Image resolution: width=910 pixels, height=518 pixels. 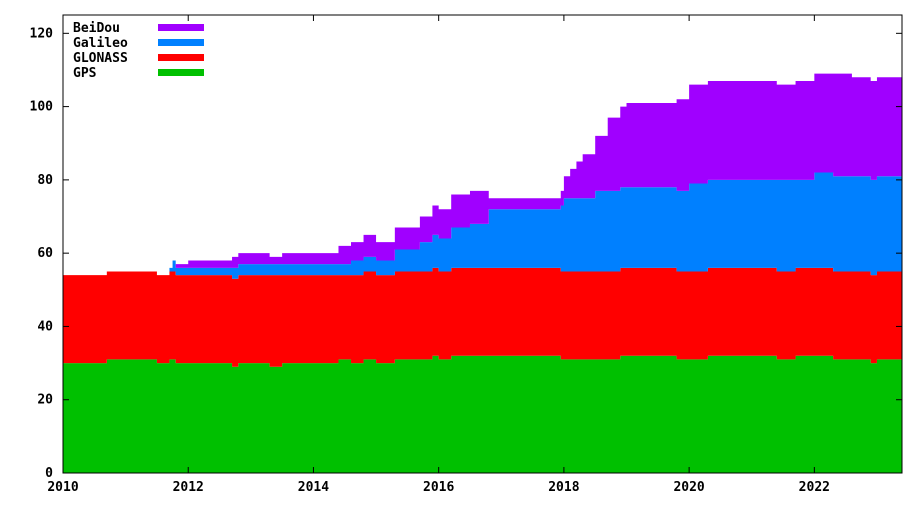 I want to click on legend-swatch-gps, so click(x=181, y=72).